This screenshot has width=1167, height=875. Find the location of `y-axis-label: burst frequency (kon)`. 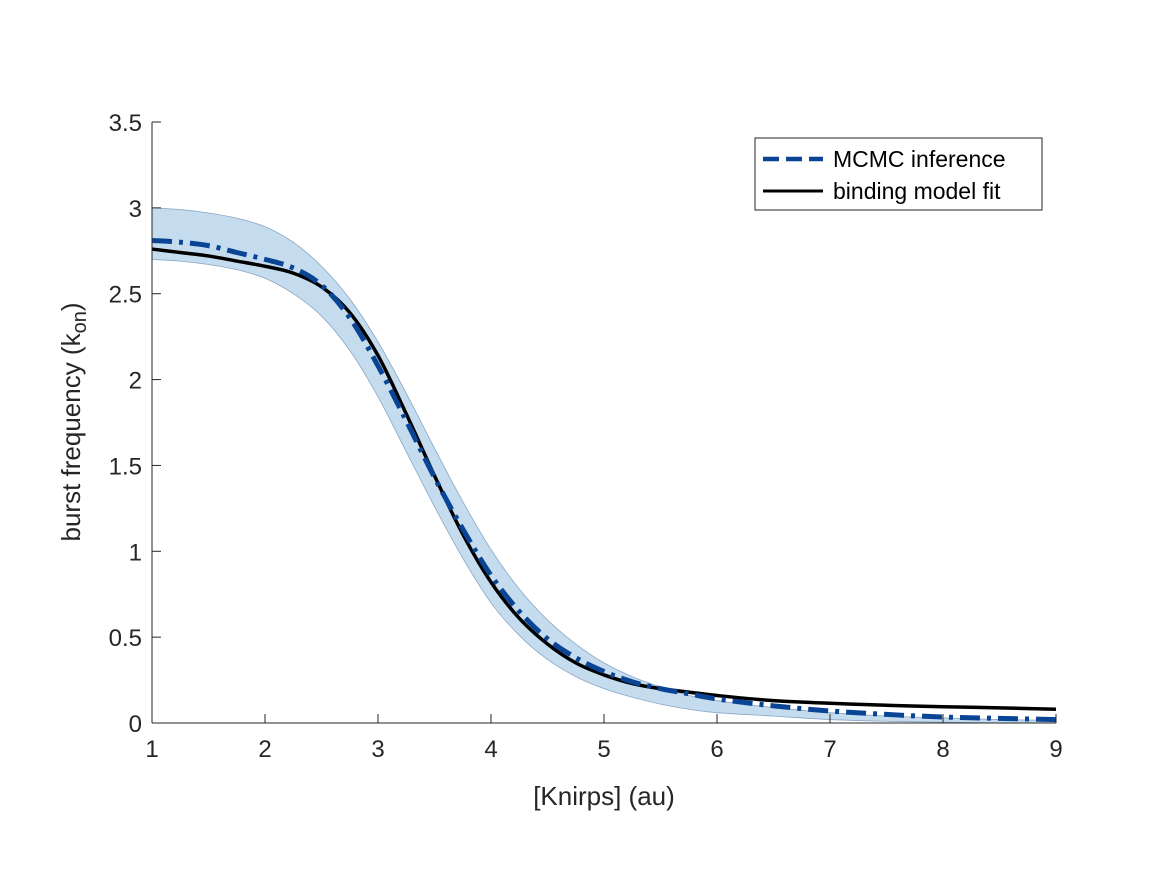

y-axis-label: burst frequency (kon) is located at coordinates (73, 421).